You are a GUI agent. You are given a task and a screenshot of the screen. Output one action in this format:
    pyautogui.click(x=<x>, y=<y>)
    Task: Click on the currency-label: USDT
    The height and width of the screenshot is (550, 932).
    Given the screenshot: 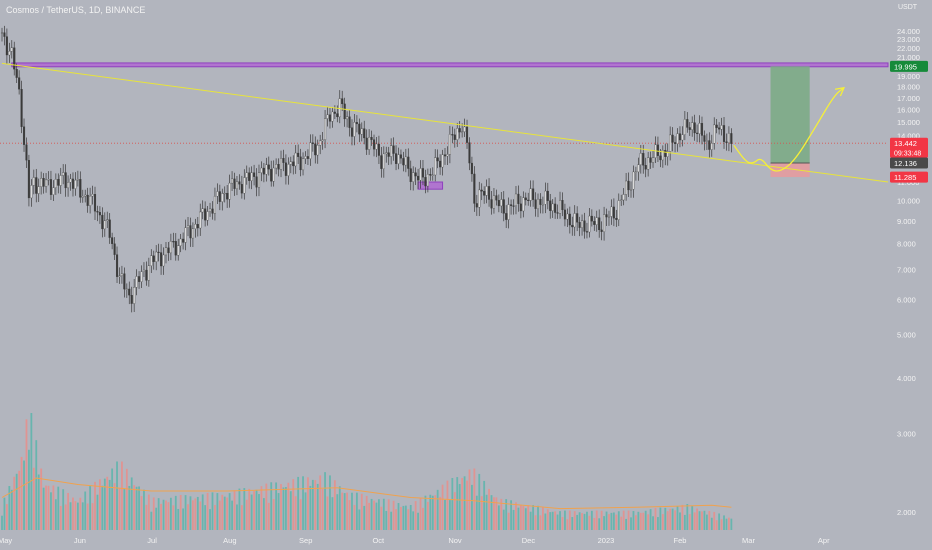 What is the action you would take?
    pyautogui.click(x=908, y=7)
    